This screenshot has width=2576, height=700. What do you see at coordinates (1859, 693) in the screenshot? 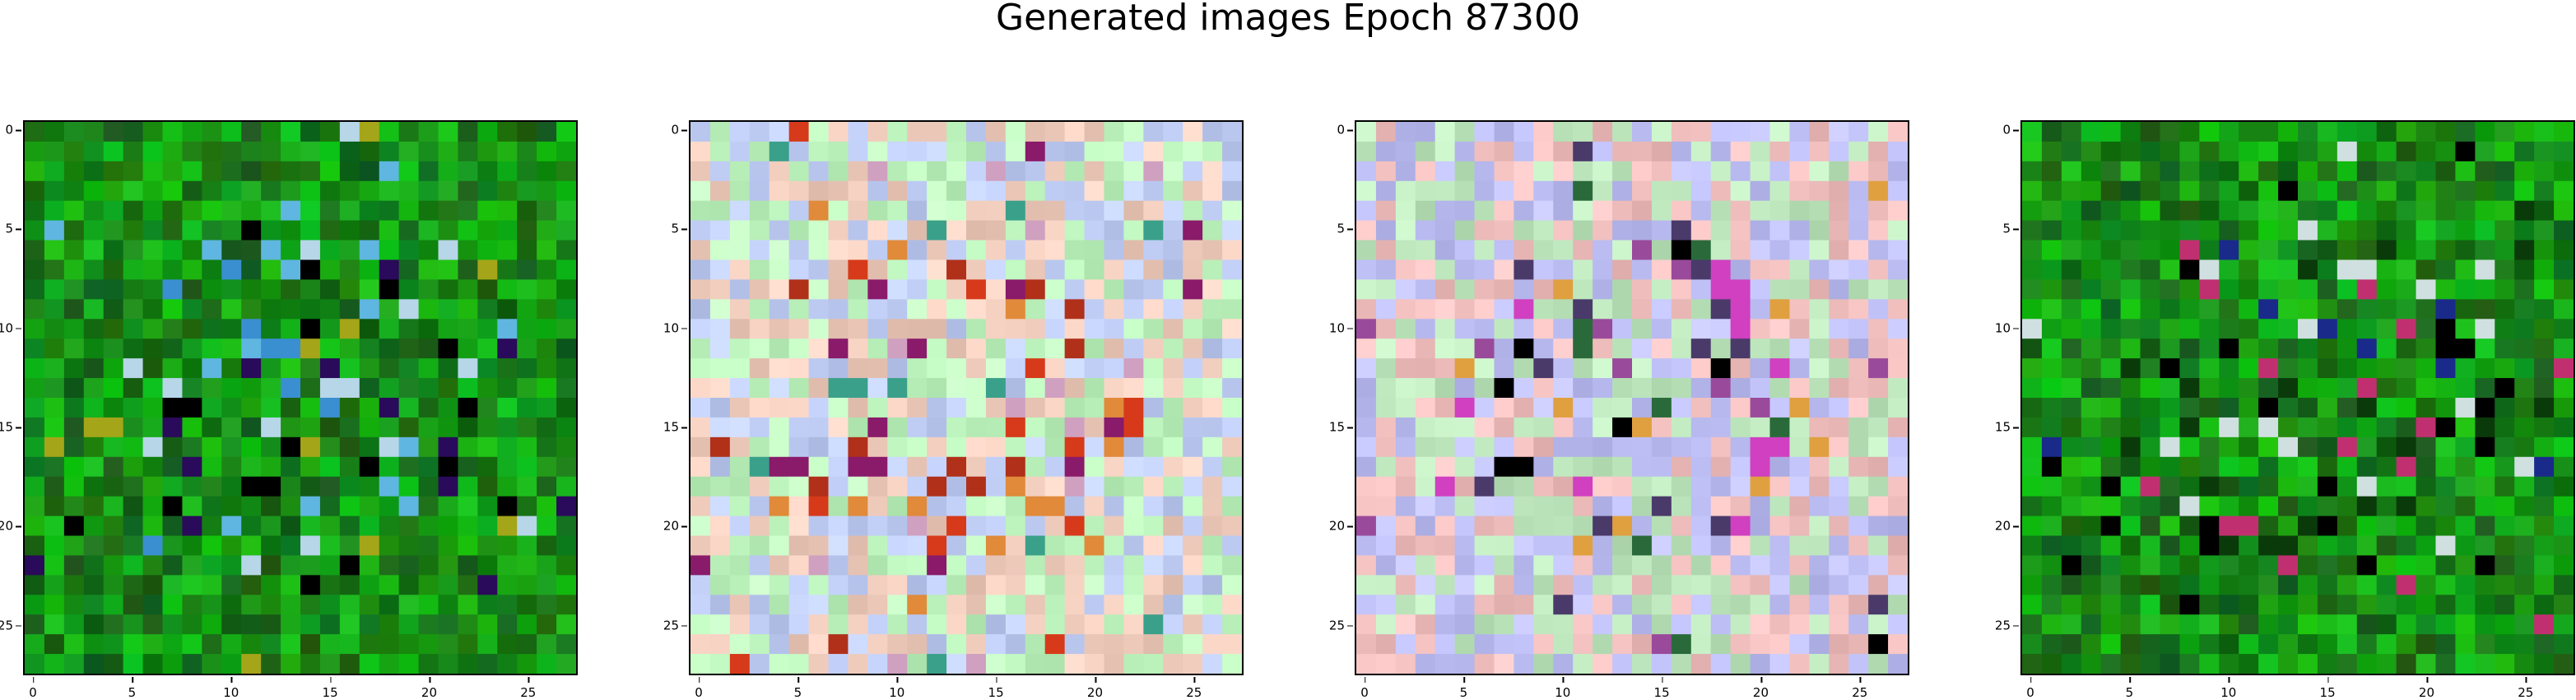
I see `x-tick-label: 25` at bounding box center [1859, 693].